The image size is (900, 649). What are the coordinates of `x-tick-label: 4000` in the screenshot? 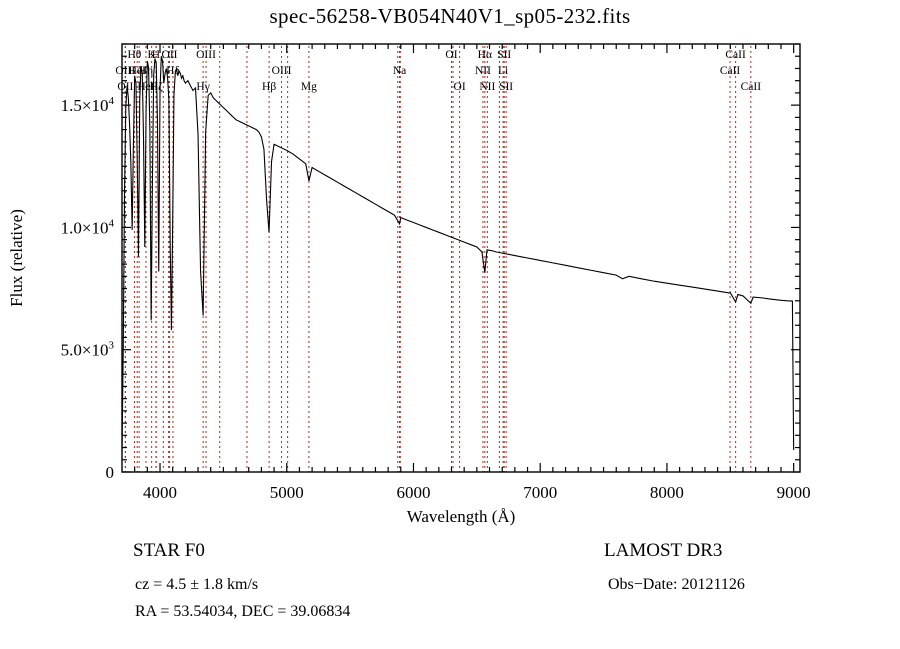 It's located at (160, 492).